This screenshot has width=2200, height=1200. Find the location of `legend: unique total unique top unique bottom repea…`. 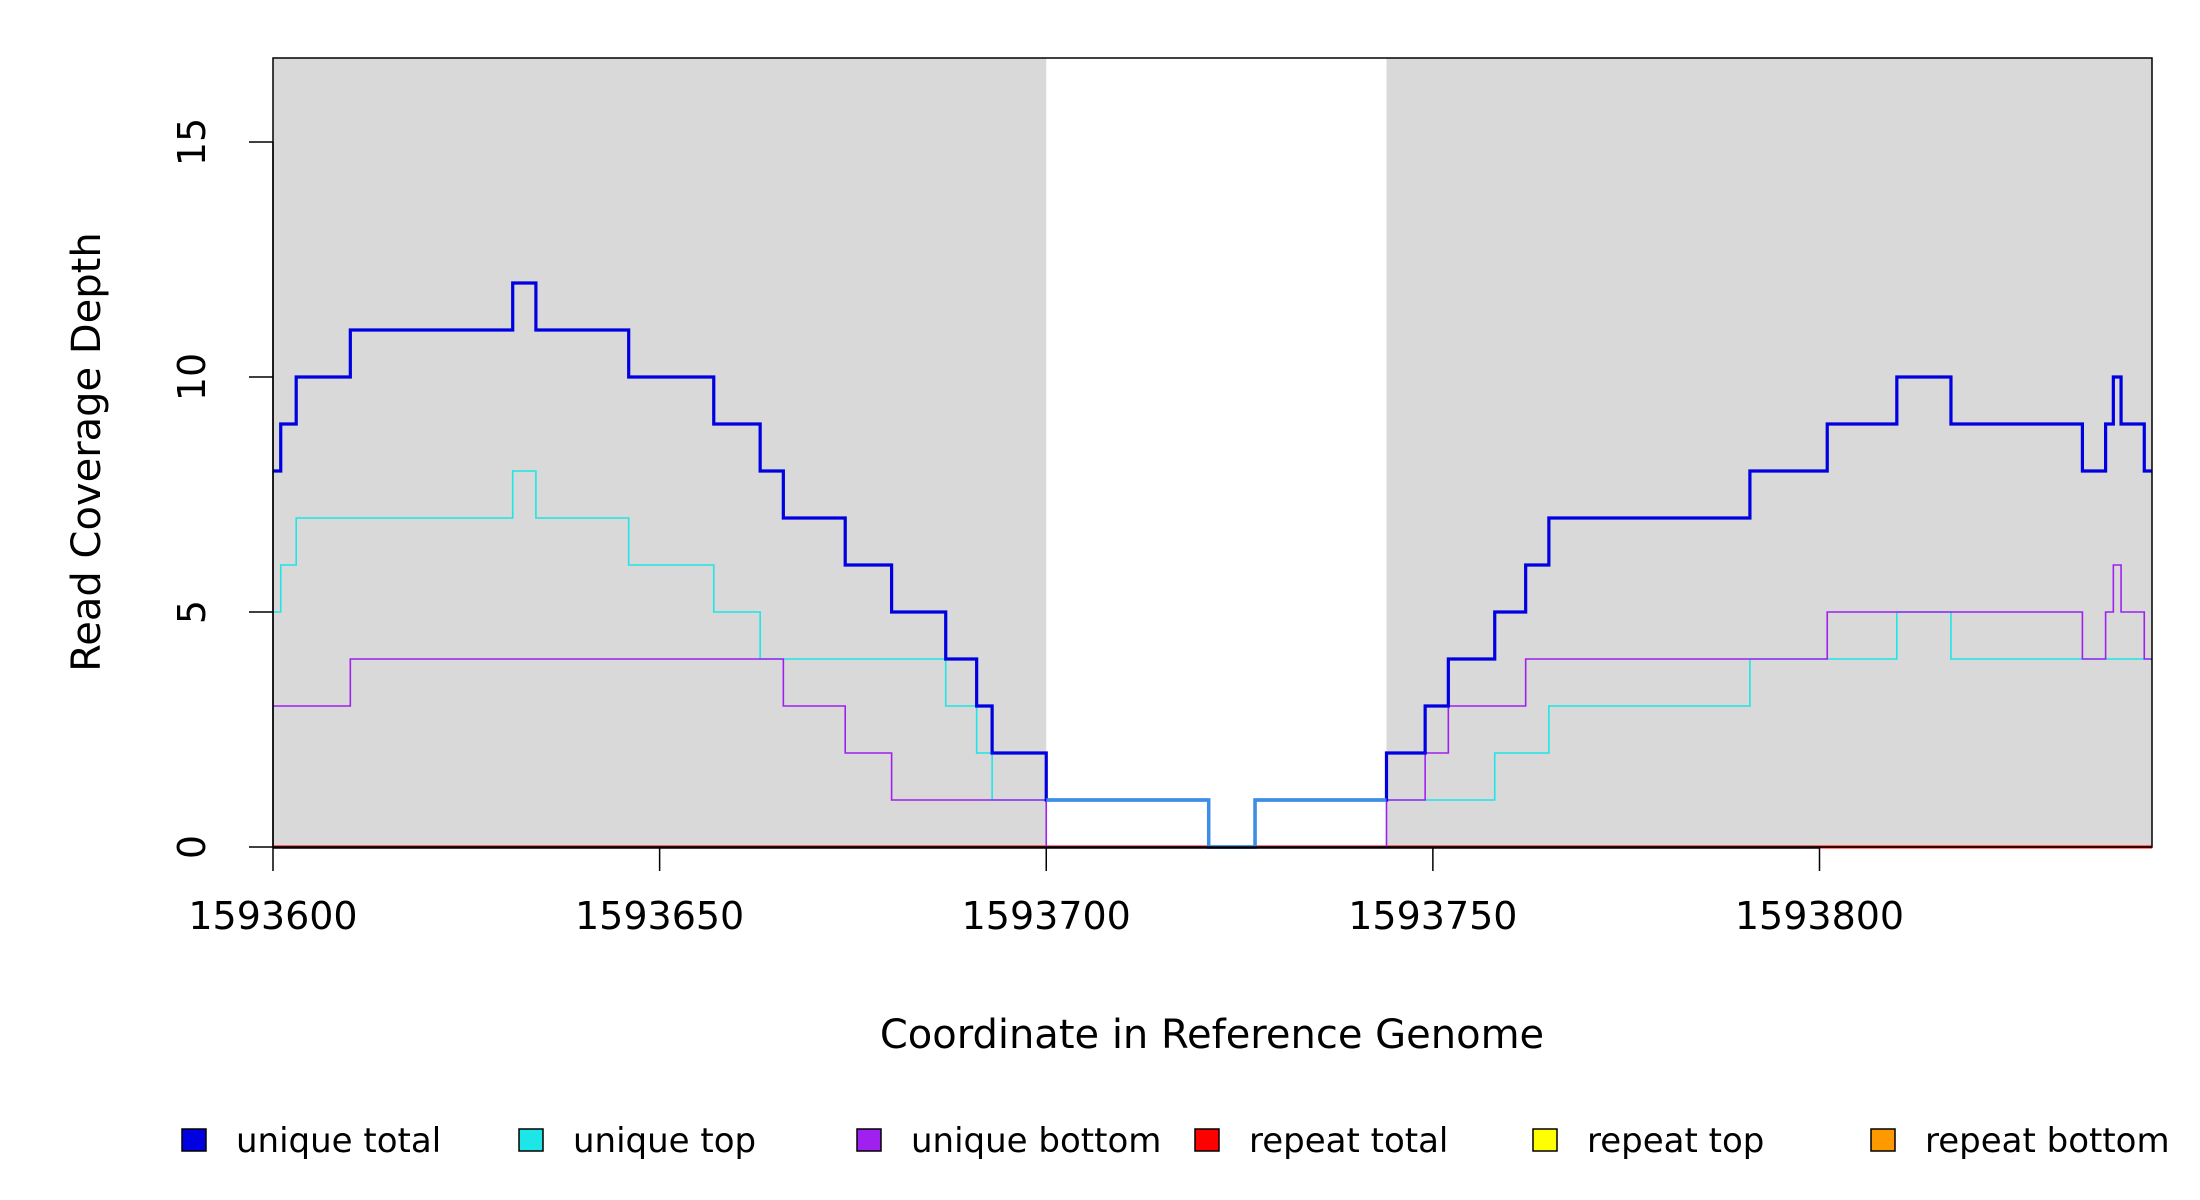

legend: unique total unique top unique bottom repea… is located at coordinates (1175, 1141).